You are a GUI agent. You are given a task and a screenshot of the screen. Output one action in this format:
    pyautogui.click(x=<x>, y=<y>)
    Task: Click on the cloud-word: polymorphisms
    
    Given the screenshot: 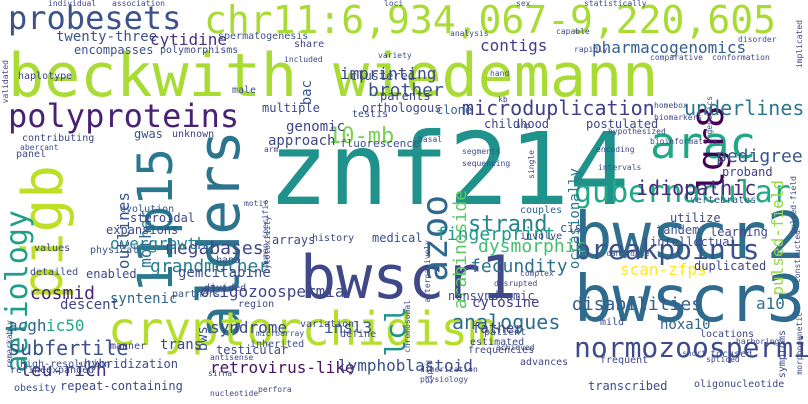 What is the action you would take?
    pyautogui.click(x=199, y=50)
    